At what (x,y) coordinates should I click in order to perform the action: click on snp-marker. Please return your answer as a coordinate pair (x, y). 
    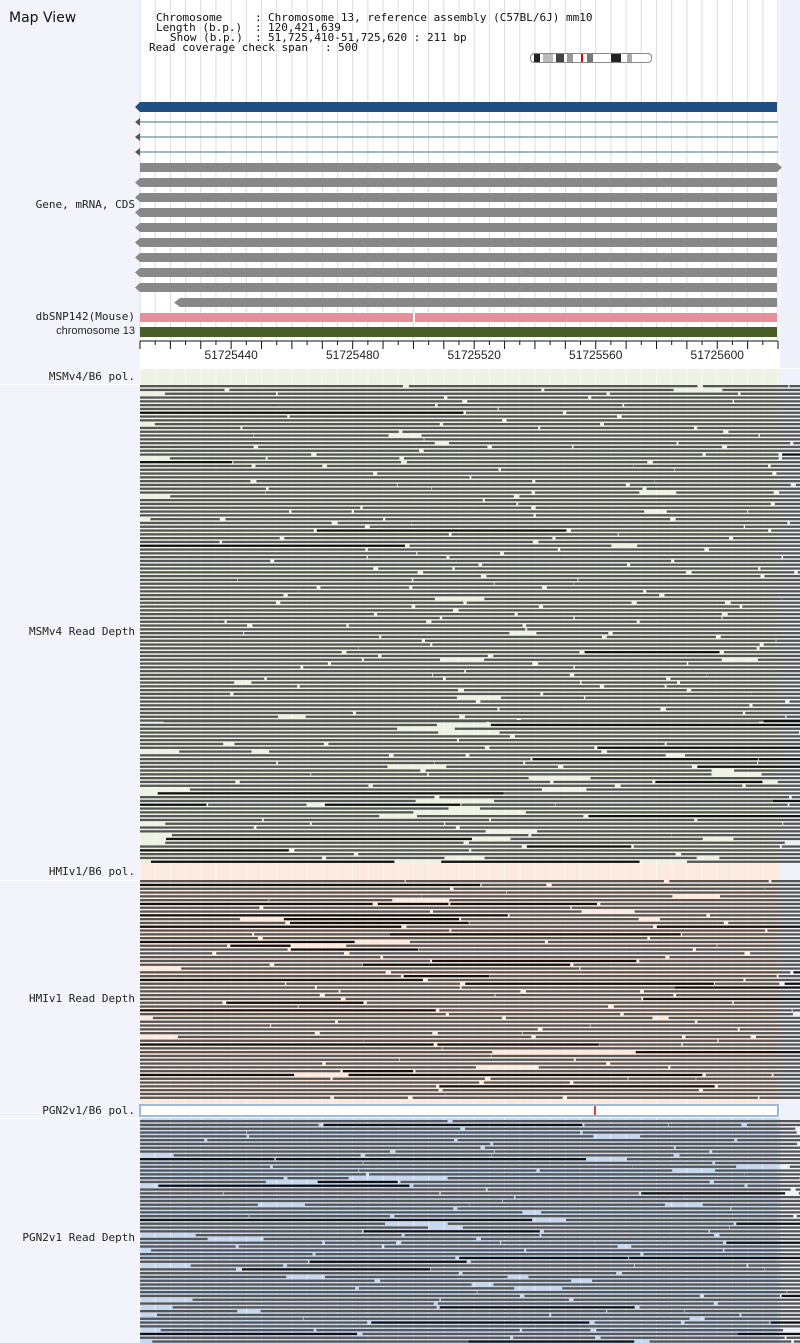
    Looking at the image, I should click on (414, 317).